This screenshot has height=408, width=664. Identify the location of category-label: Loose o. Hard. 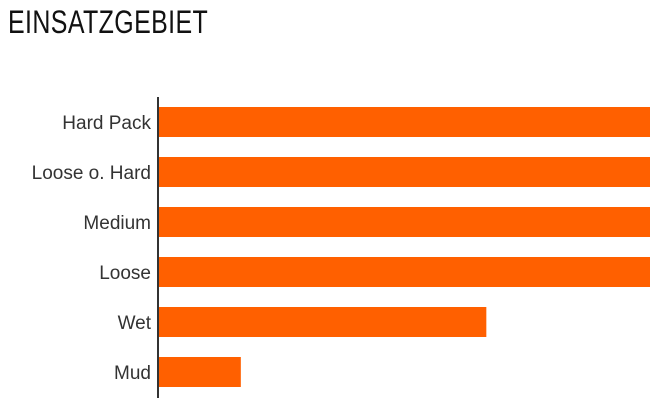
(91, 173).